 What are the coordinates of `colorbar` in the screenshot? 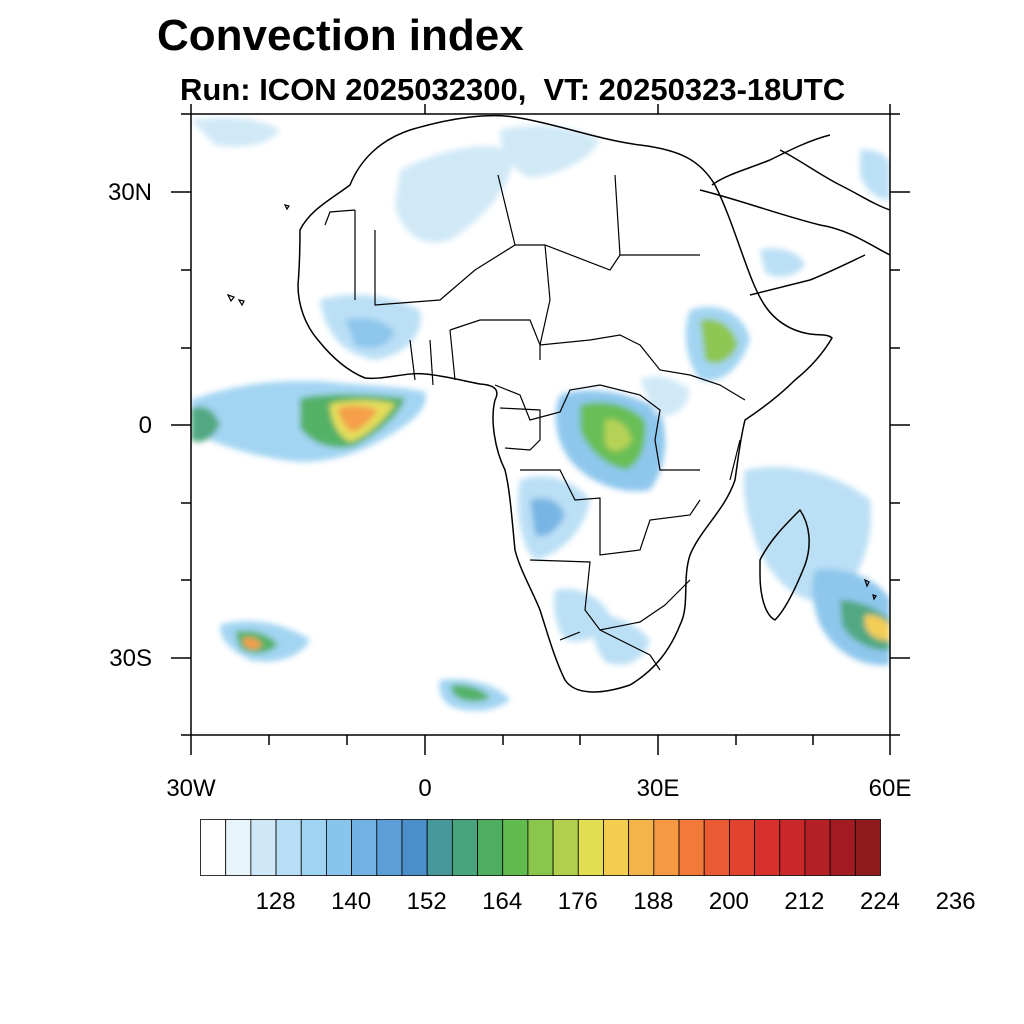 It's located at (540, 847).